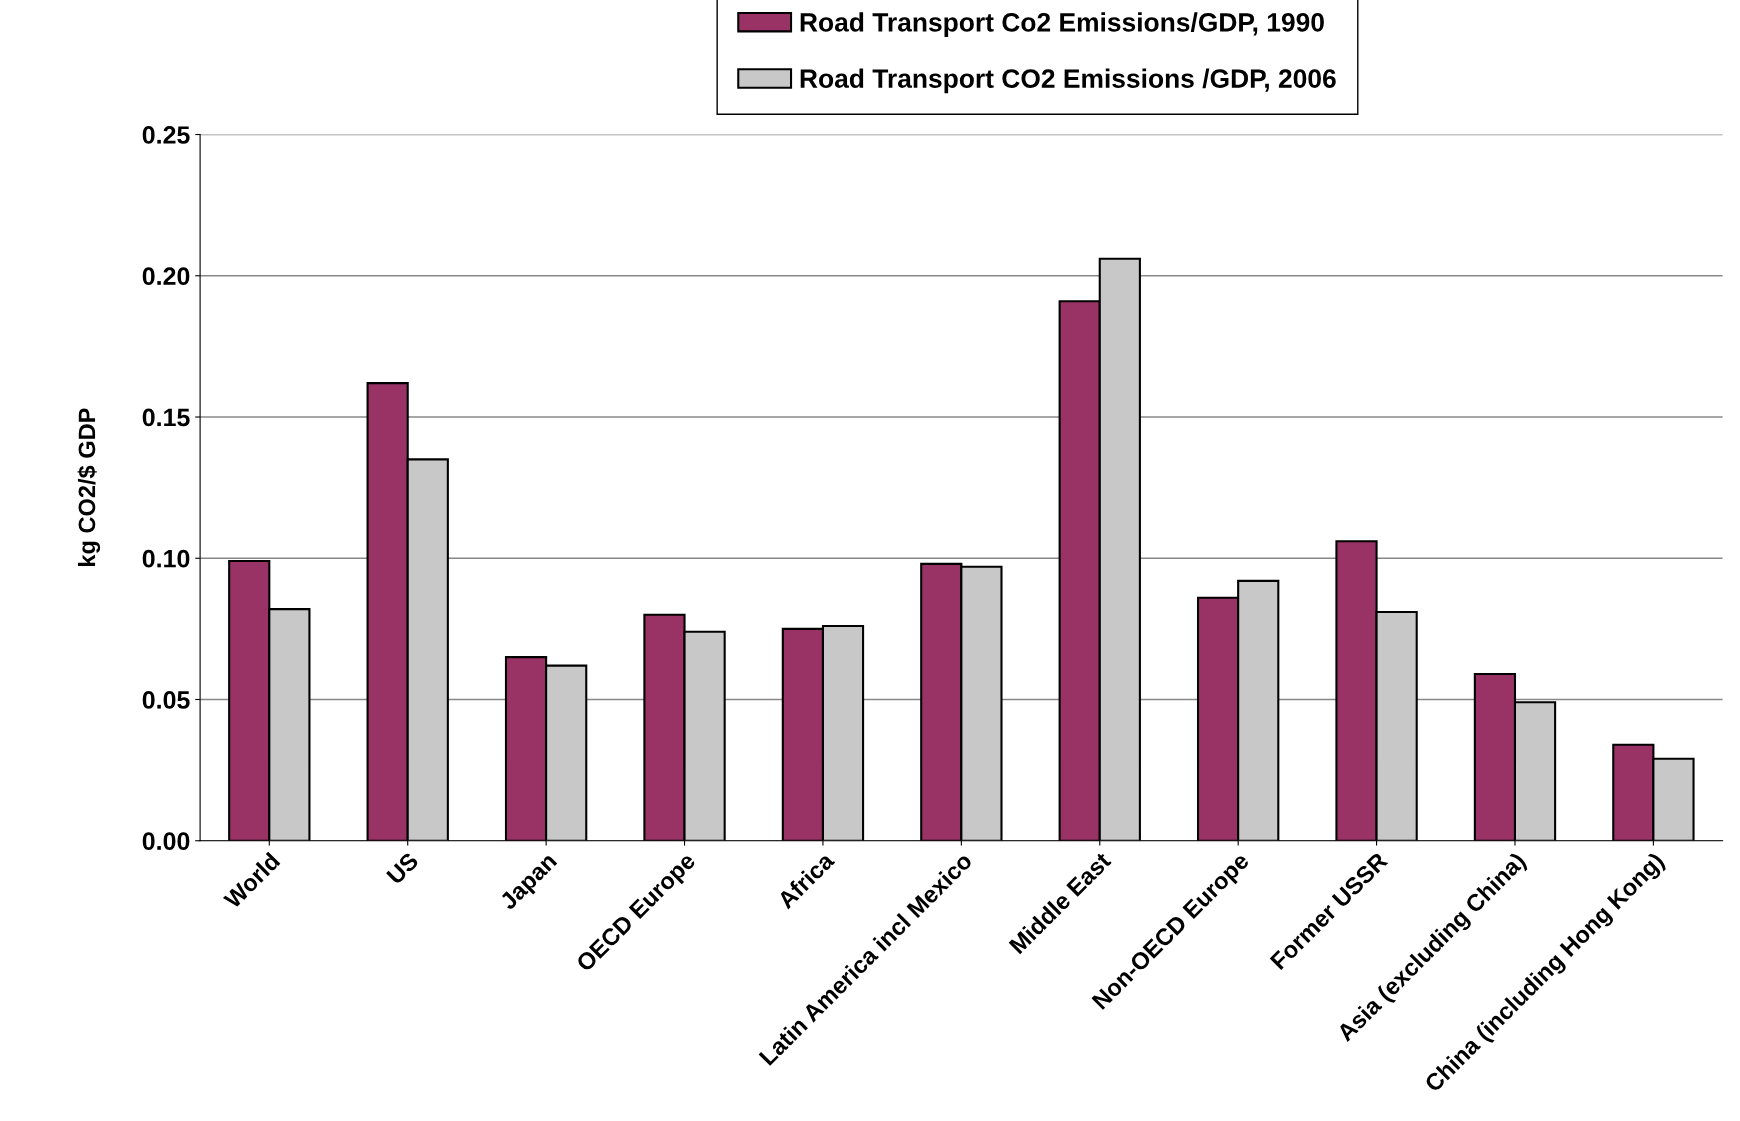  I want to click on y-tick-label: 0.15, so click(166, 417).